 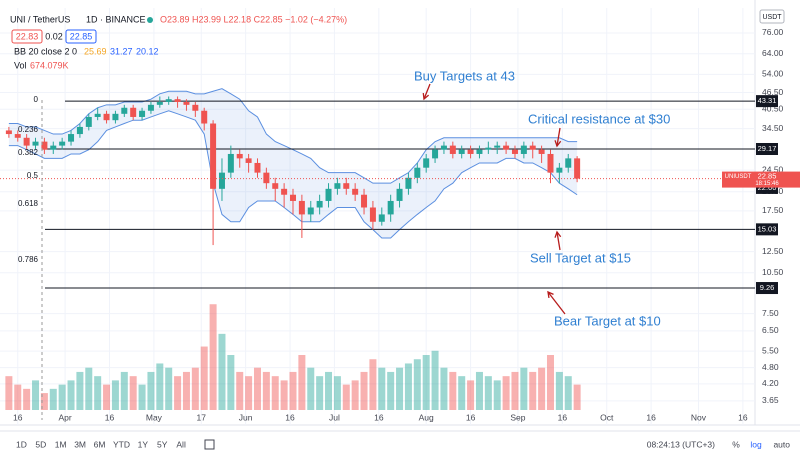 I want to click on range-button: 6M, so click(x=100, y=444).